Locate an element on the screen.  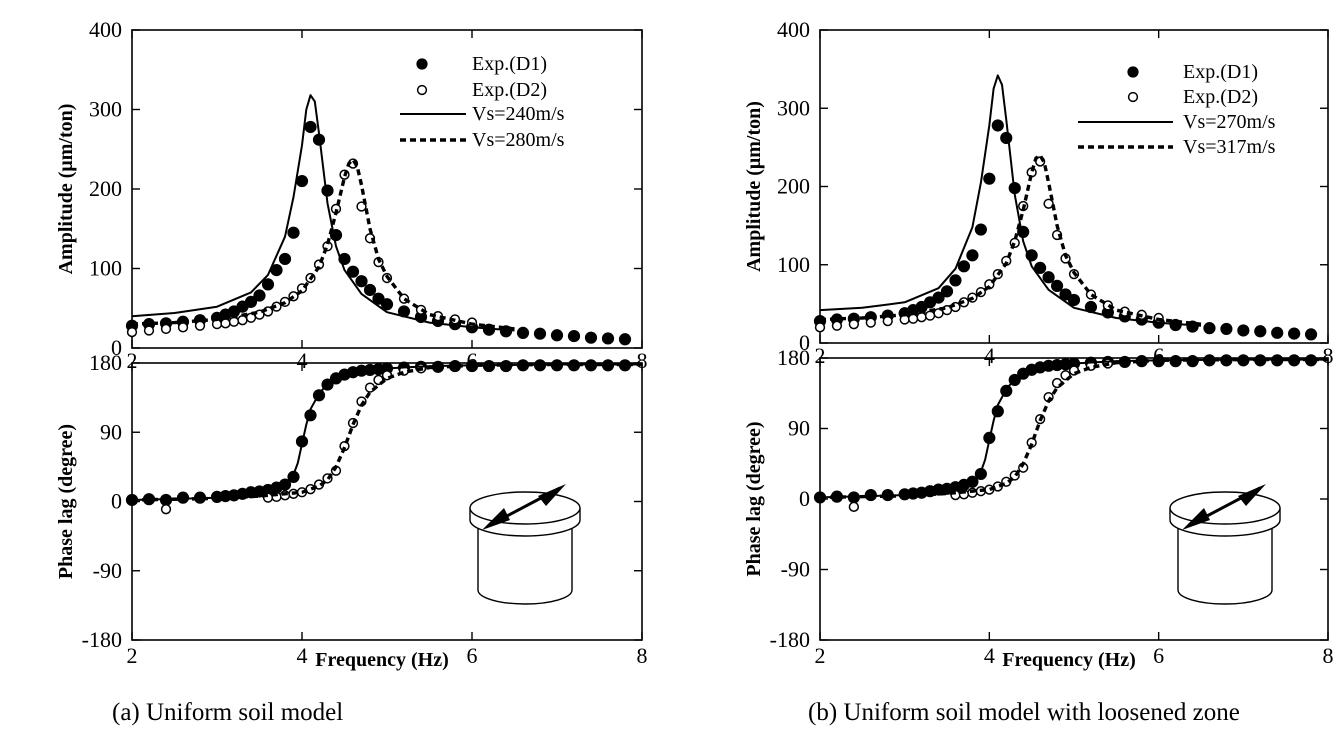
x-tick-label: 4 is located at coordinates (989, 355).